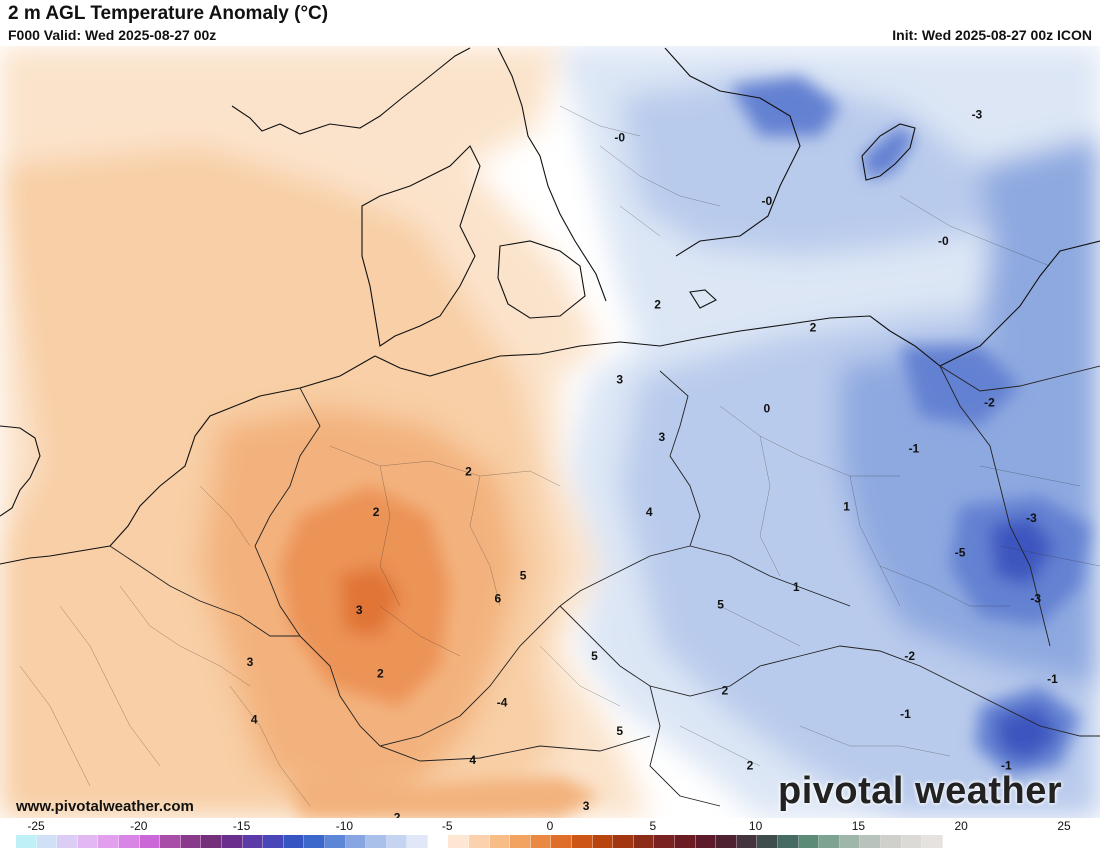  Describe the element at coordinates (447, 826) in the screenshot. I see `colorbar-tick: -5` at that location.